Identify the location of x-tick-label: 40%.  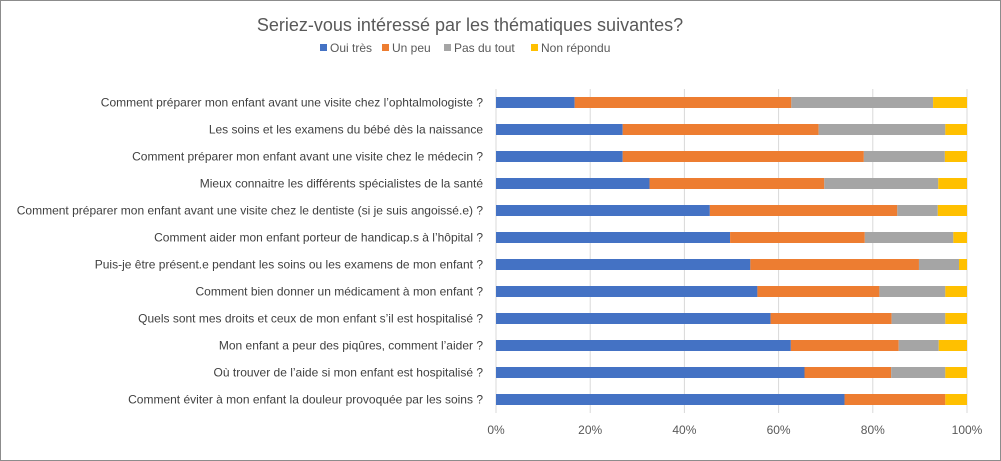
(684, 430).